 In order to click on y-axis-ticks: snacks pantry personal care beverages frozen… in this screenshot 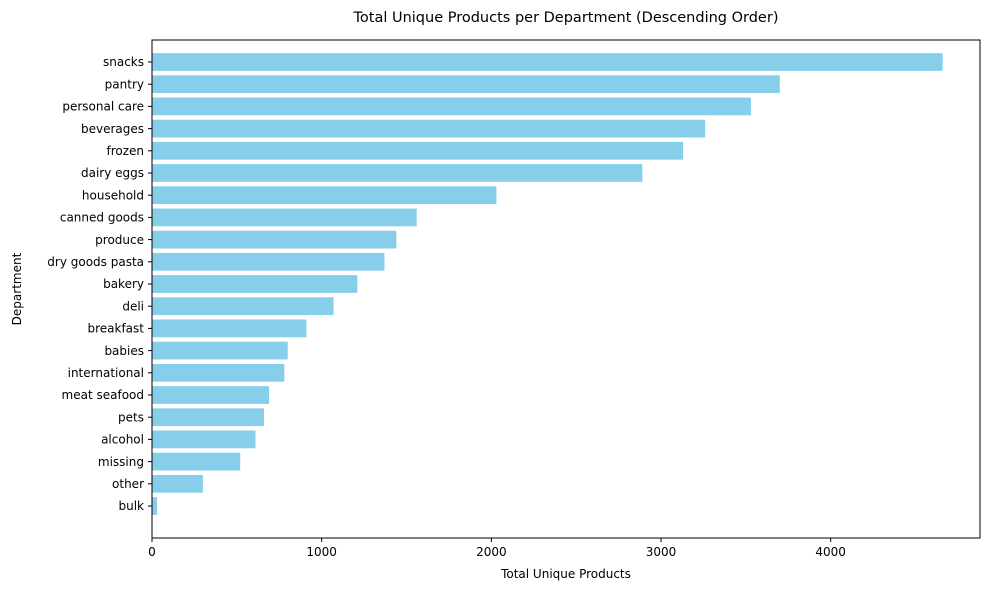, I will do `click(99, 284)`.